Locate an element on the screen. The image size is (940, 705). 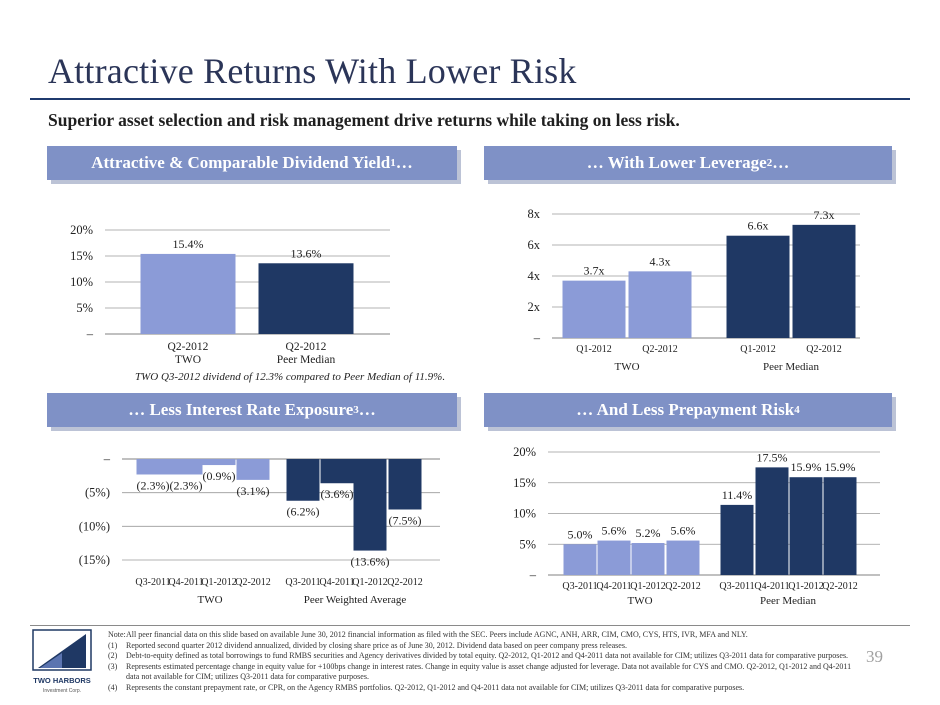
banner-title: … And Less Prepayment Risk is located at coordinates (685, 409).